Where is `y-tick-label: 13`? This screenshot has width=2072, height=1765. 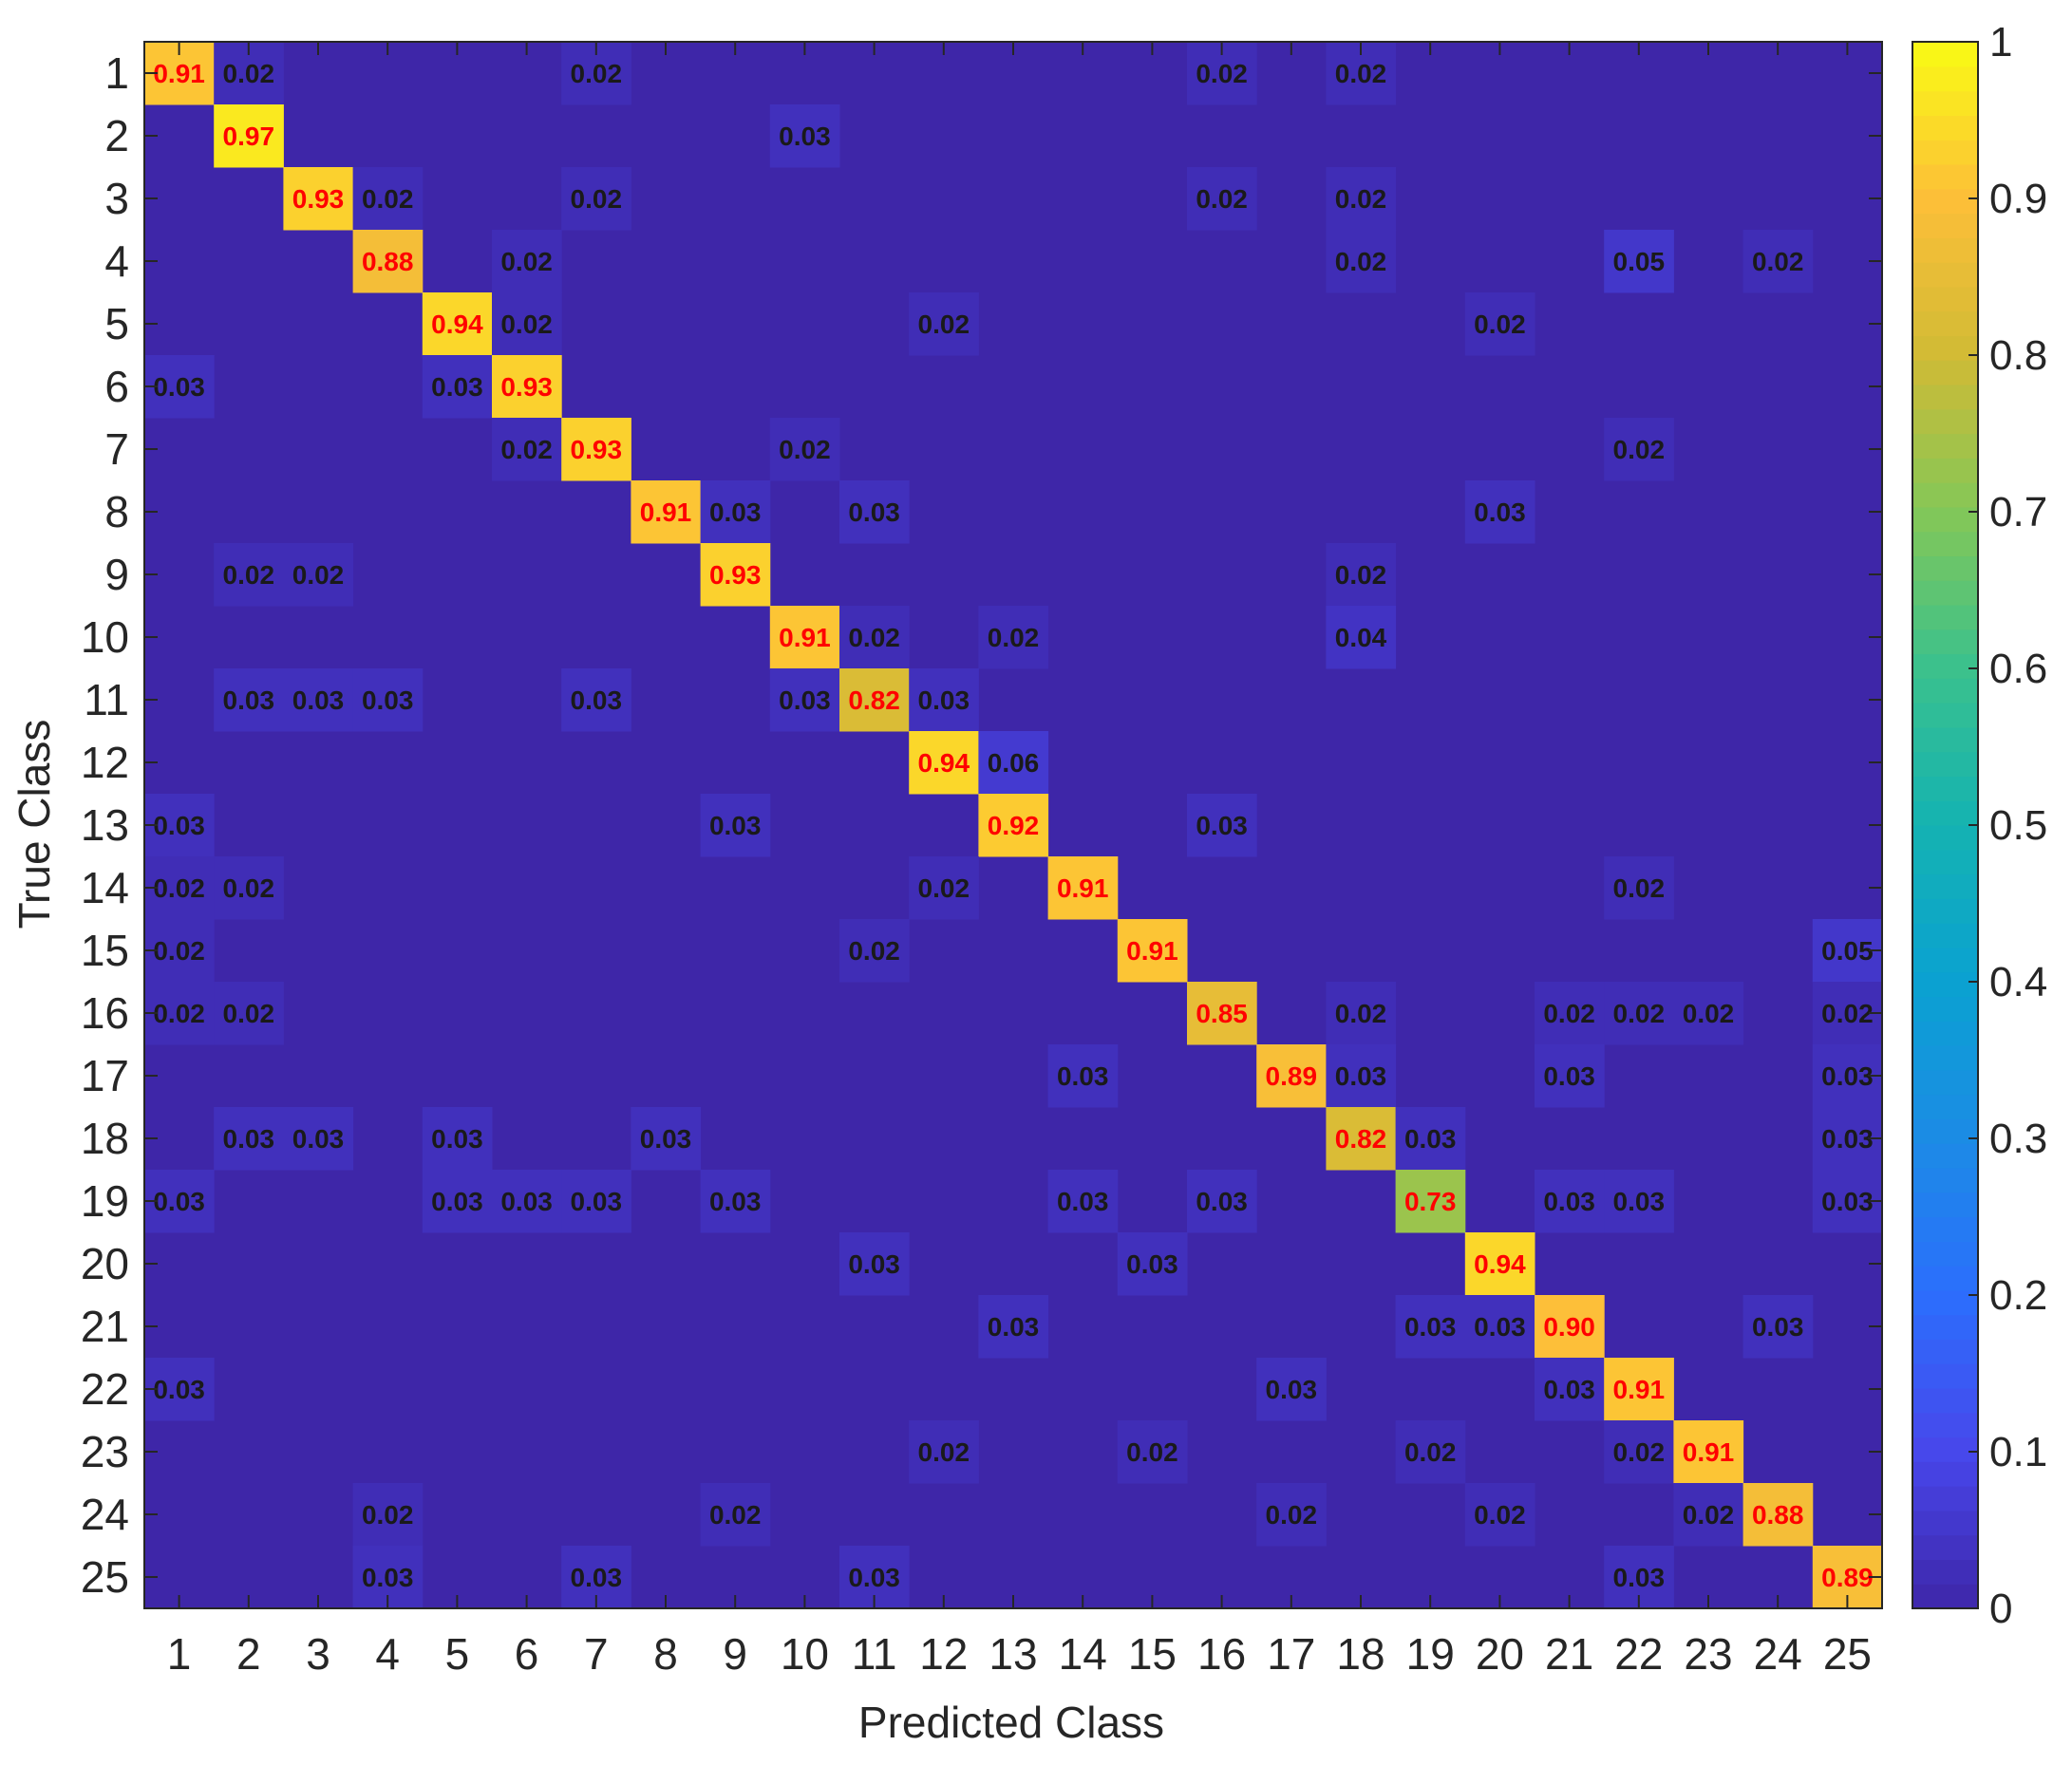
y-tick-label: 13 is located at coordinates (105, 825).